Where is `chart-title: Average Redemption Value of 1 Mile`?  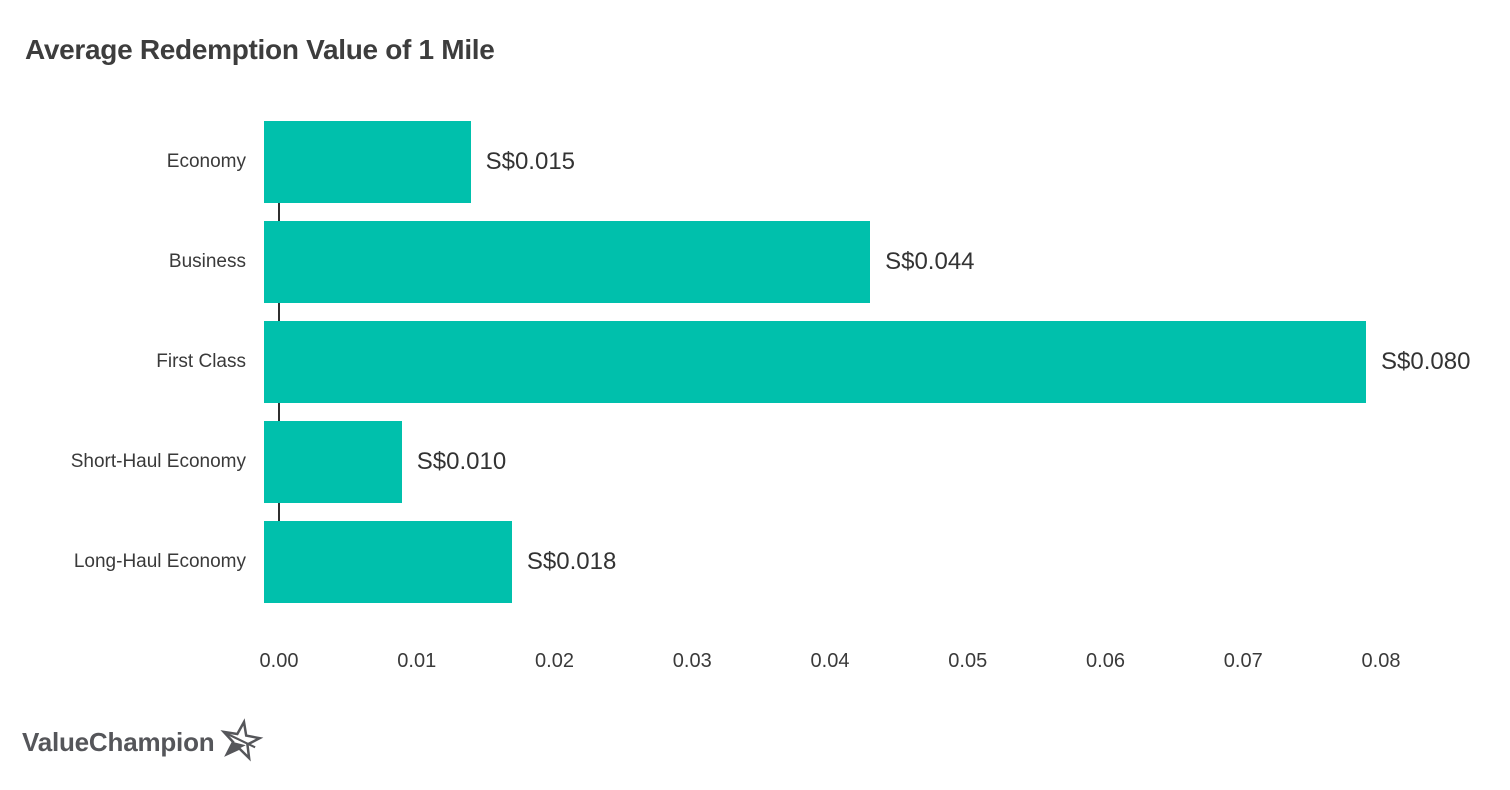 chart-title: Average Redemption Value of 1 Mile is located at coordinates (260, 49).